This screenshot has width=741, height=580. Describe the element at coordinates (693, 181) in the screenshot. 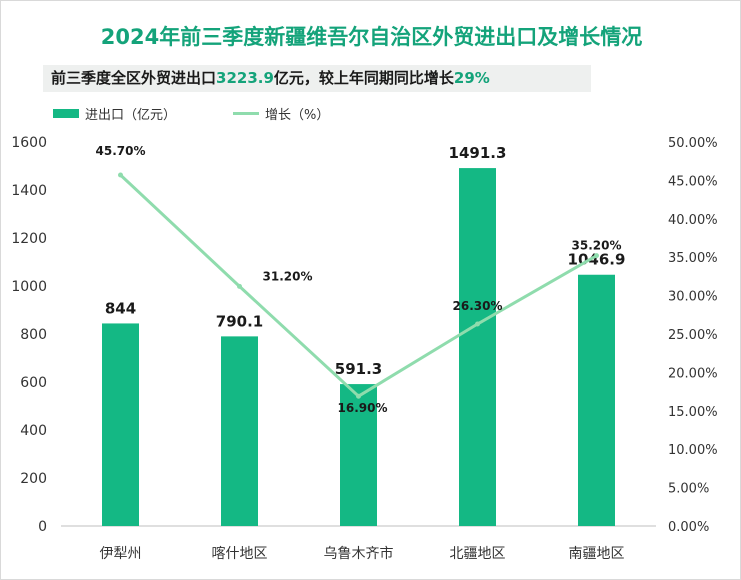

I see `right-axis-tick-label: 45.00%` at that location.